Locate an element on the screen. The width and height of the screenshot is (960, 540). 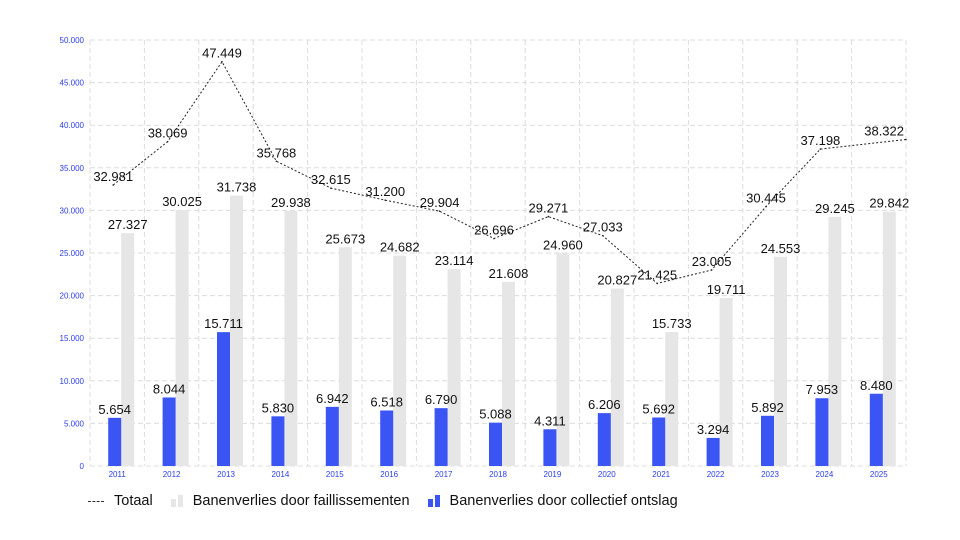
bankruptcy-value-label: 24.682 is located at coordinates (400, 247).